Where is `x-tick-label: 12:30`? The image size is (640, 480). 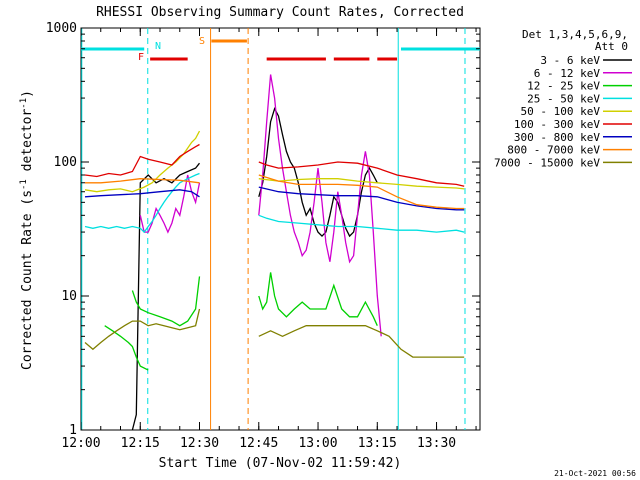 x-tick-label: 12:30 is located at coordinates (199, 443).